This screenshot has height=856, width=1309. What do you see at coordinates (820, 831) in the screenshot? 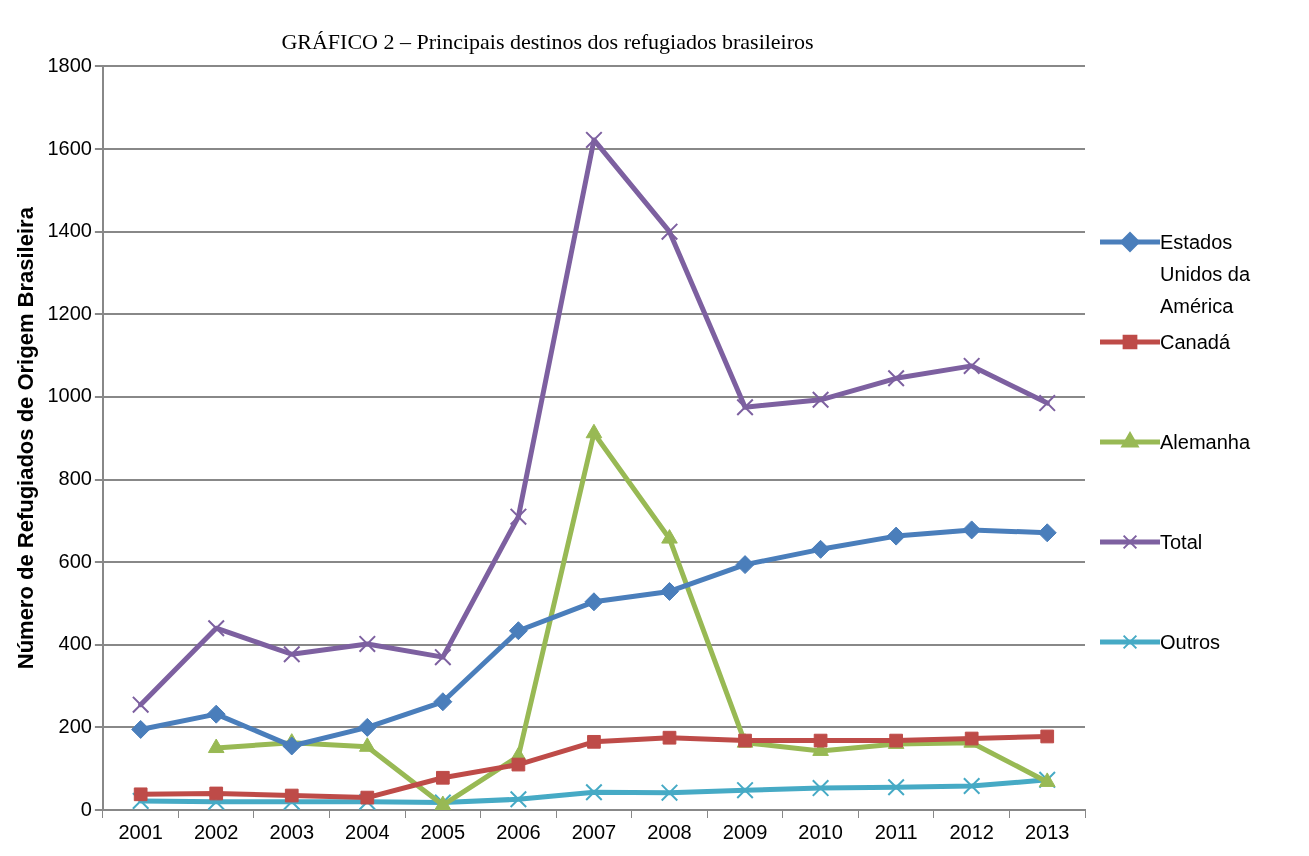
I see `x-tick-label: 2010` at bounding box center [820, 831].